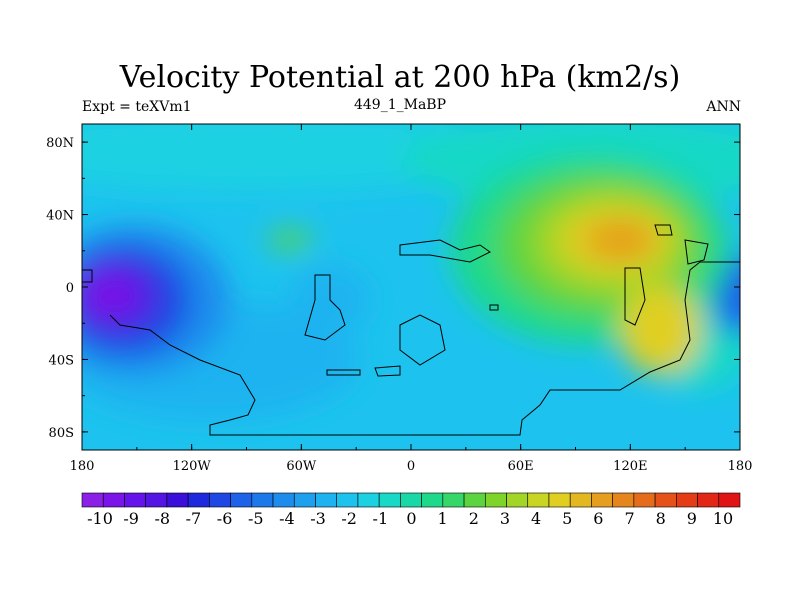 The image size is (800, 600). What do you see at coordinates (411, 518) in the screenshot?
I see `colorbar-label: 0` at bounding box center [411, 518].